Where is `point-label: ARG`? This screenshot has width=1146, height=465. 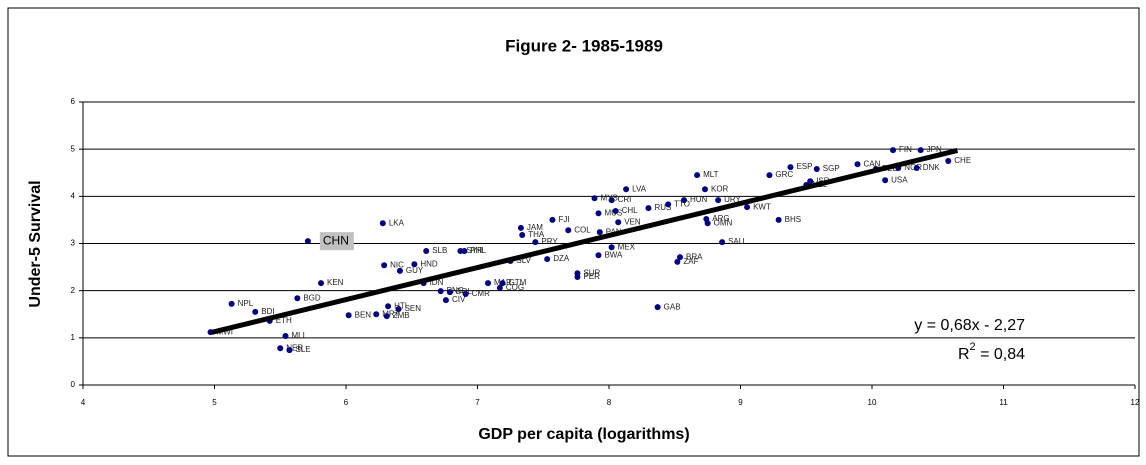
point-label: ARG is located at coordinates (720, 218).